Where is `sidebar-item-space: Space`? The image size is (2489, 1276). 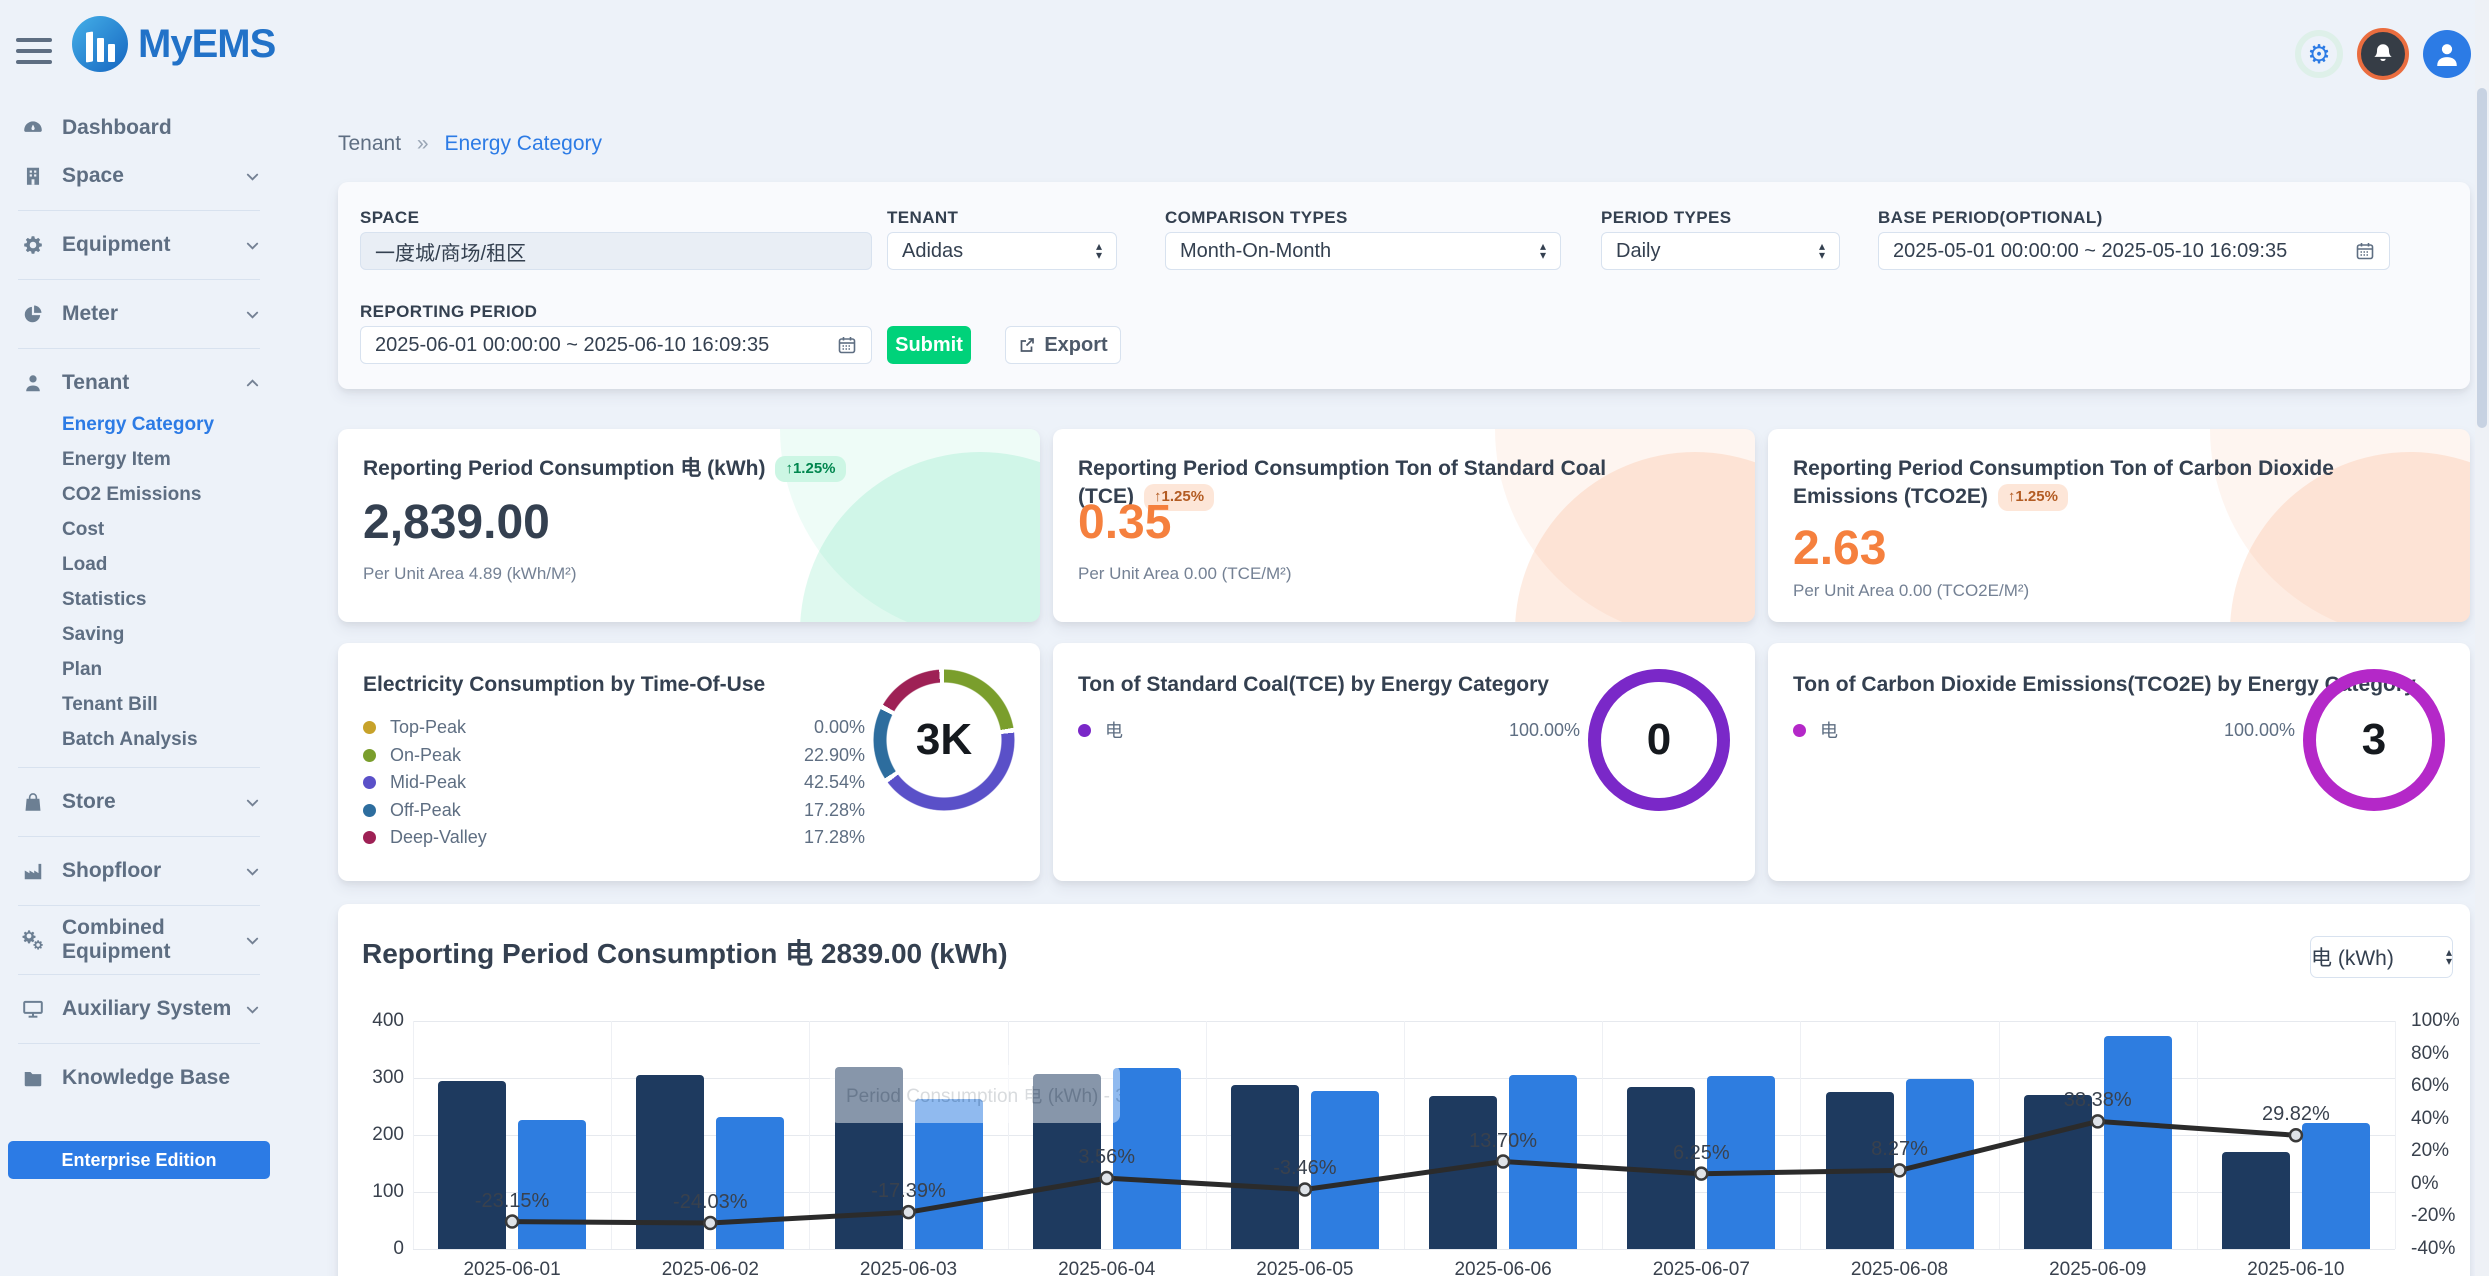 sidebar-item-space: Space is located at coordinates (139, 176).